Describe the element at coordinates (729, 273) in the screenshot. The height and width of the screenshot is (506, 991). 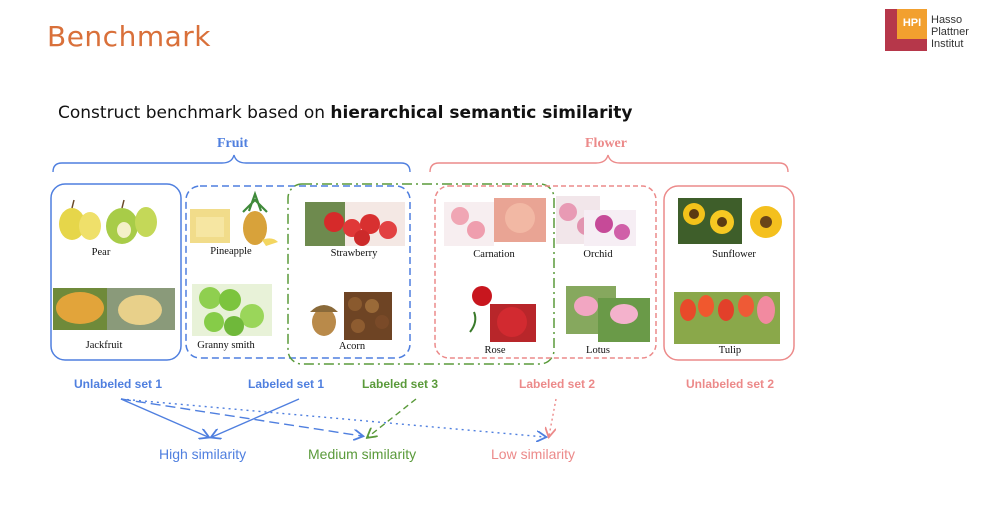
I see `unlabeled-set-2-box` at that location.